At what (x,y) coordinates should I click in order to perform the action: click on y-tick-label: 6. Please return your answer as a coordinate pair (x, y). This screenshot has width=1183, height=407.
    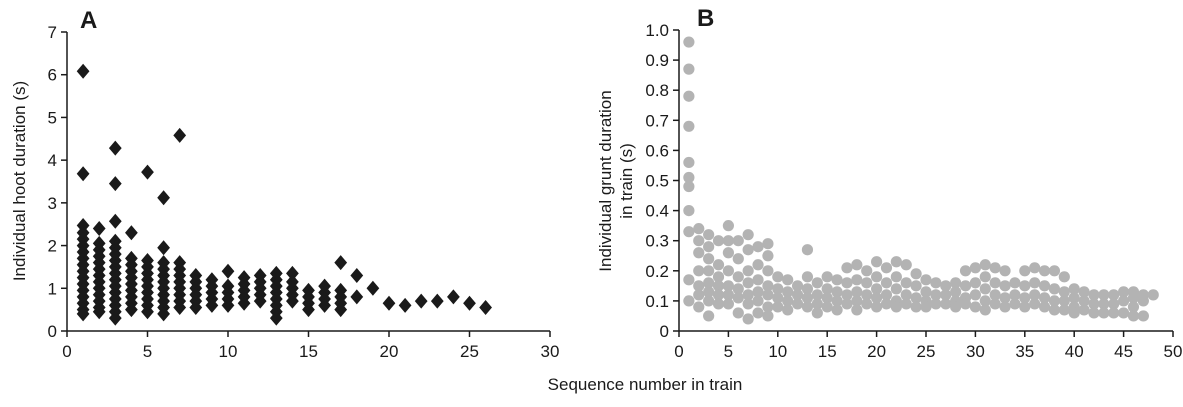
    Looking at the image, I should click on (52, 75).